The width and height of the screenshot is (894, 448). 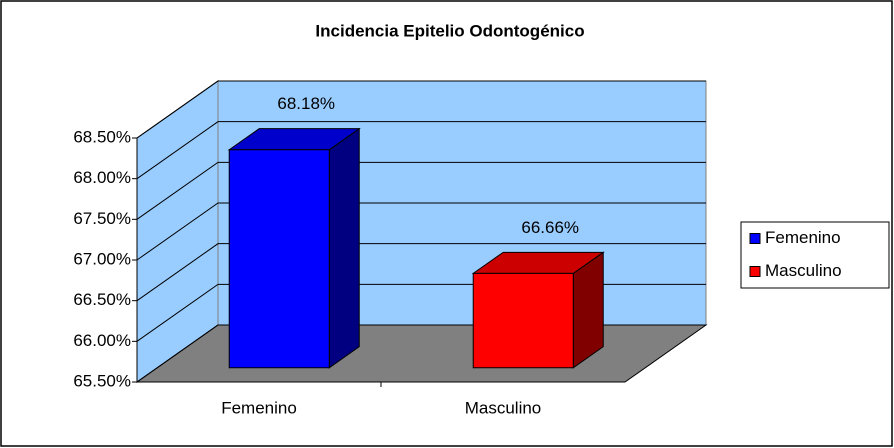 What do you see at coordinates (102, 380) in the screenshot?
I see `y-tick-label: 65.50%` at bounding box center [102, 380].